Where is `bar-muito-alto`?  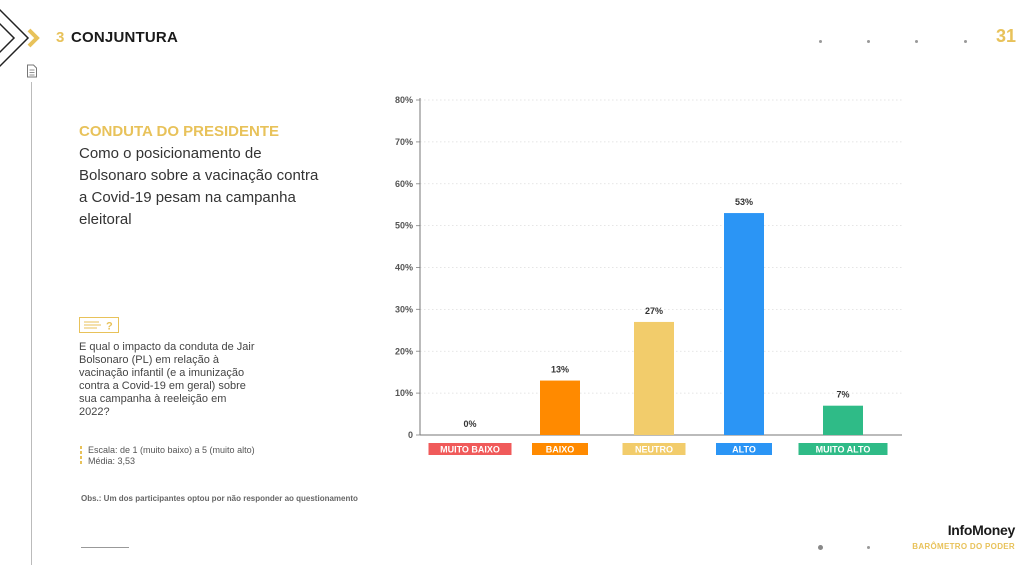
bar-muito-alto is located at coordinates (843, 420).